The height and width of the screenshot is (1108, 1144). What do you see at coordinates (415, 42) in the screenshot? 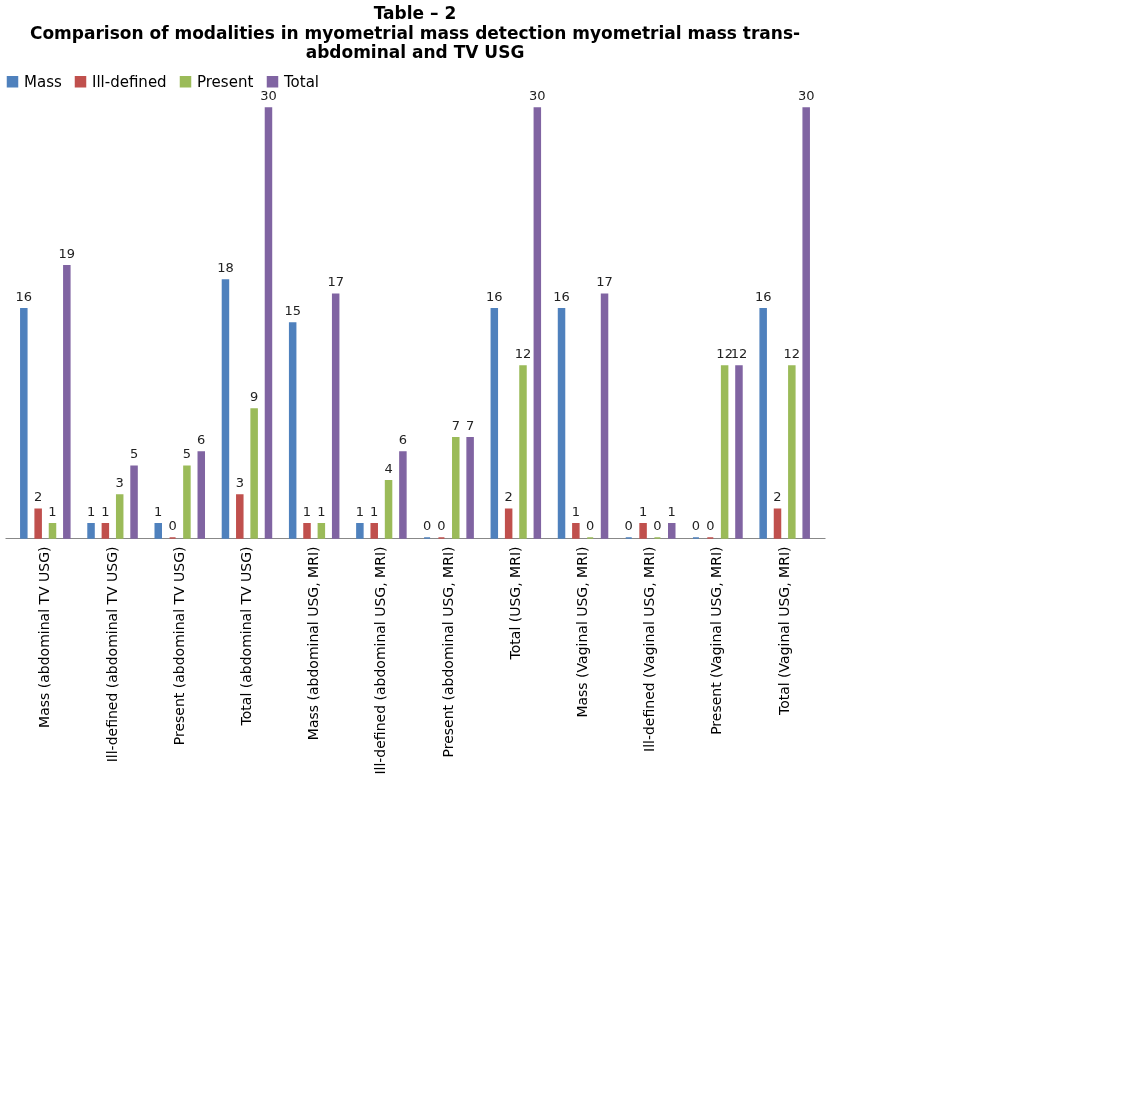
I see `chart-subtitle: Comparison of modalities in myometrial mass detection myometrial mass trans-abdominal and TV USG` at bounding box center [415, 42].